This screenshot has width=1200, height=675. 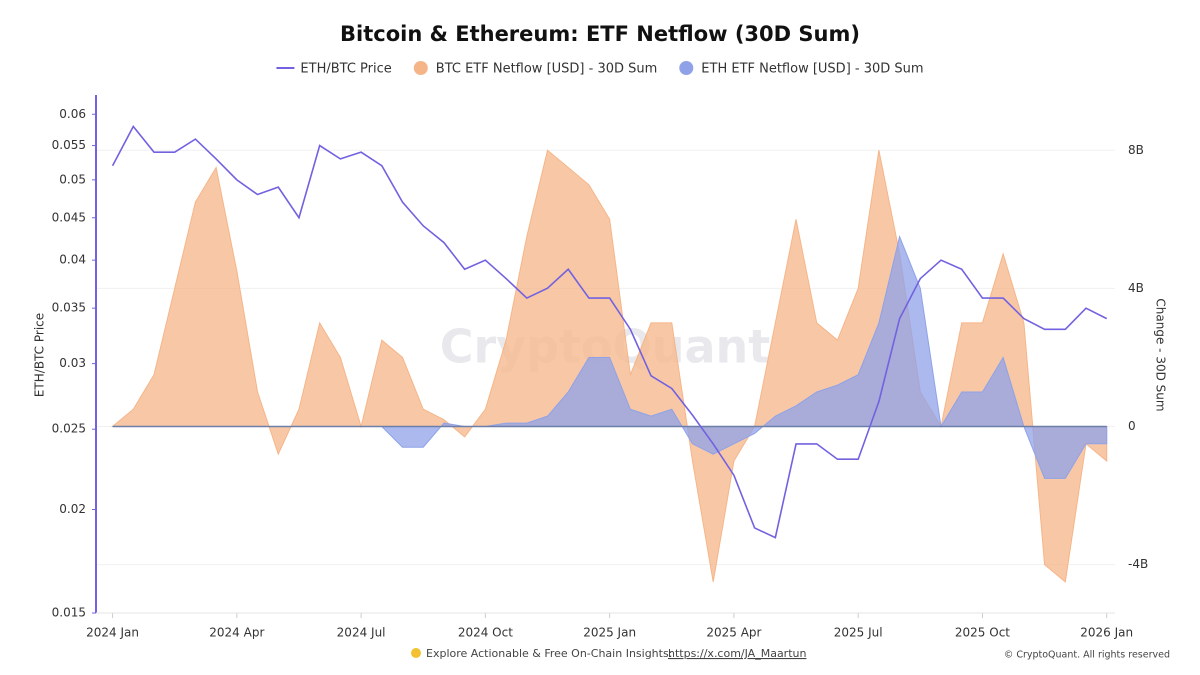 What do you see at coordinates (485, 633) in the screenshot?
I see `x-tick-label: 2024 Oct` at bounding box center [485, 633].